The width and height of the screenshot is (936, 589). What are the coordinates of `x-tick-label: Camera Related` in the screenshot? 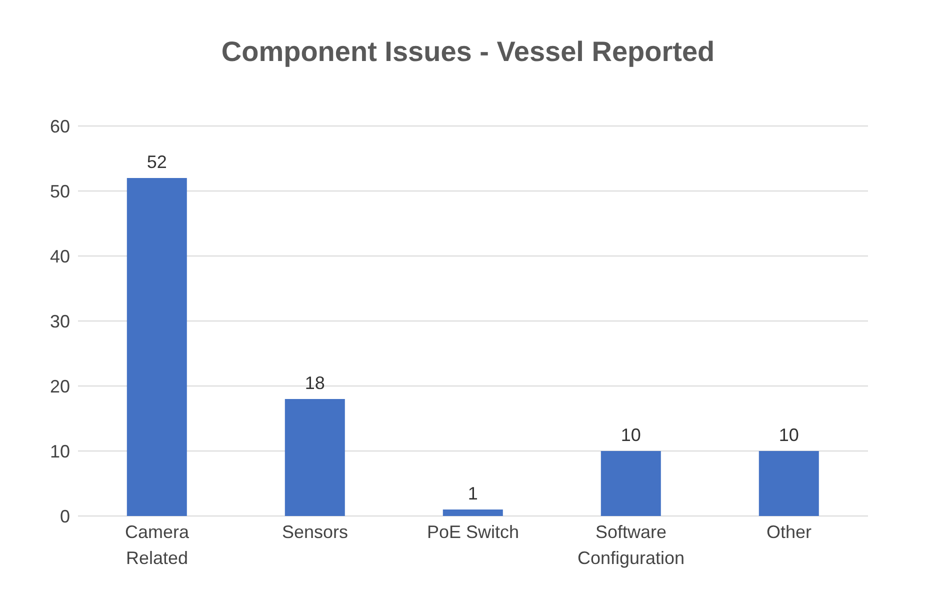 It's located at (157, 545).